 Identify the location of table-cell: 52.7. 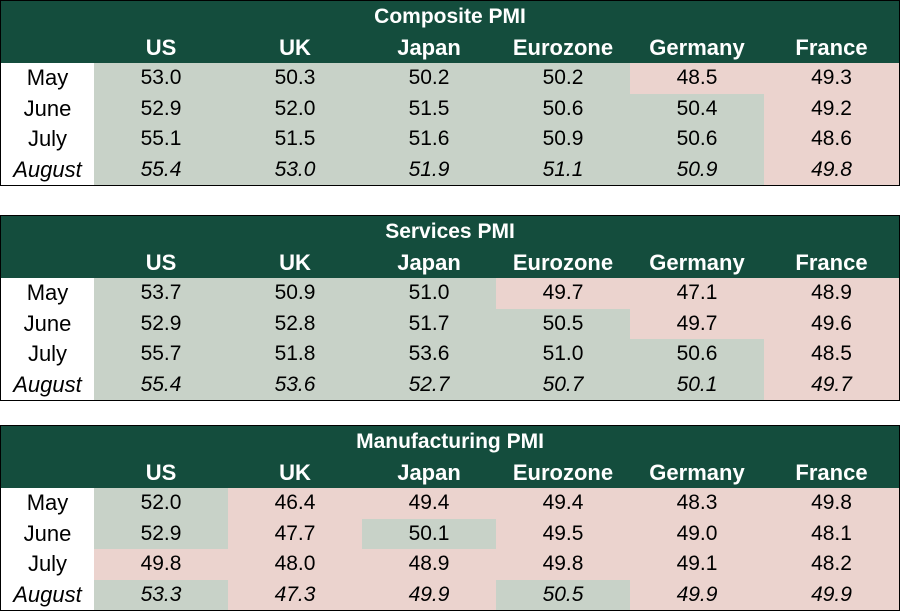
(429, 384).